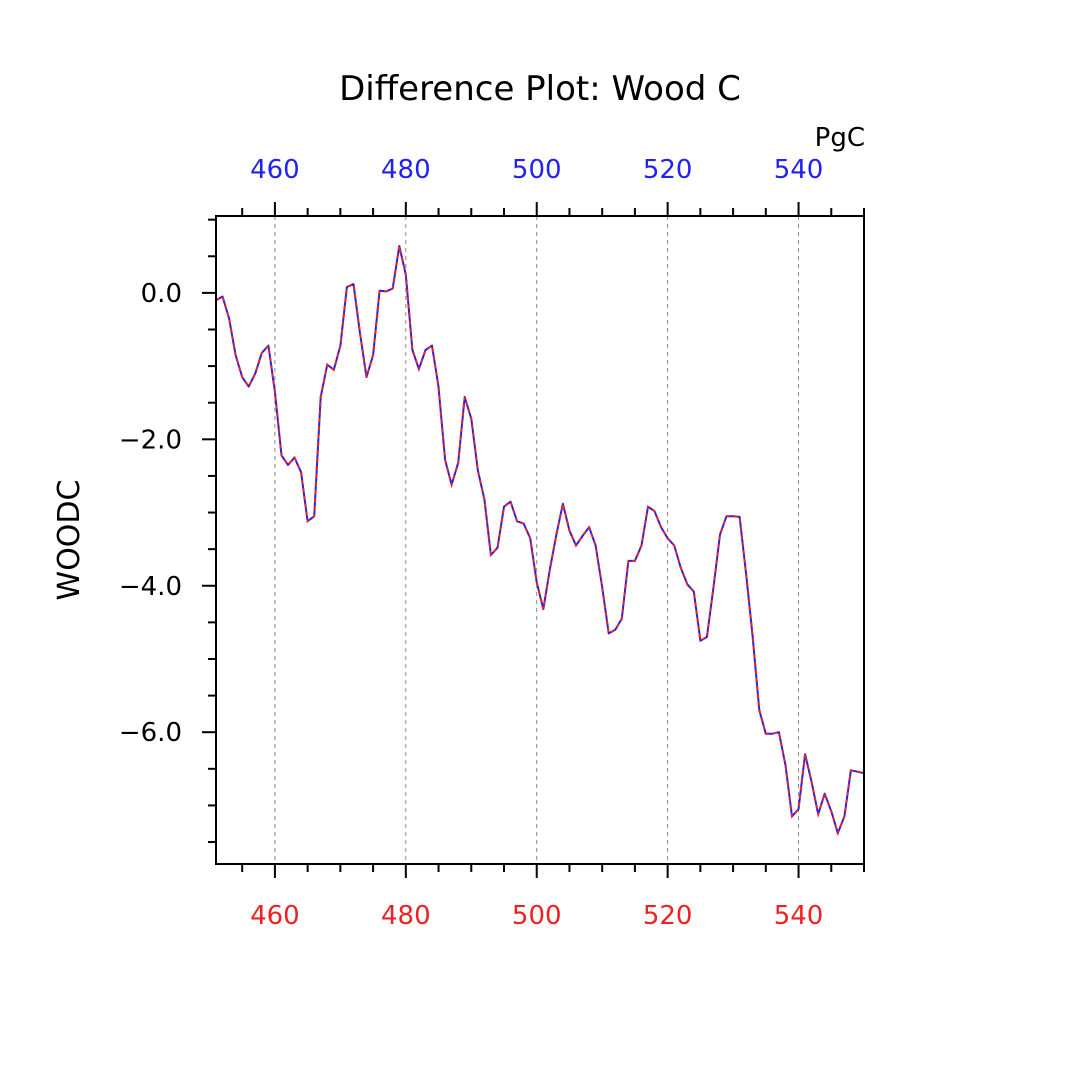 Image resolution: width=1080 pixels, height=1080 pixels. Describe the element at coordinates (161, 294) in the screenshot. I see `y-tick-label: 0.0` at that location.